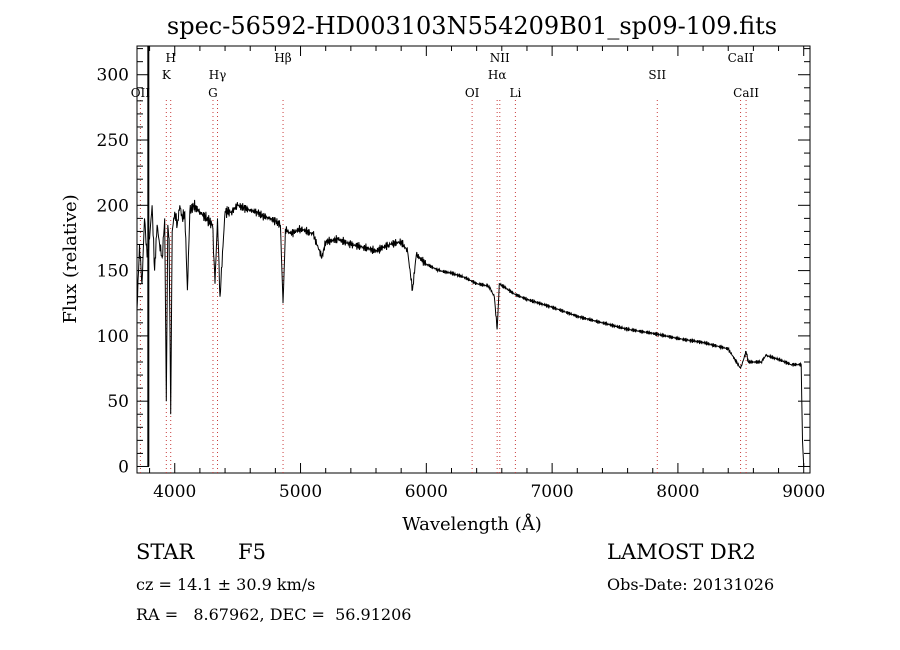  I want to click on y-axis-label: Flux (relative), so click(70, 258).